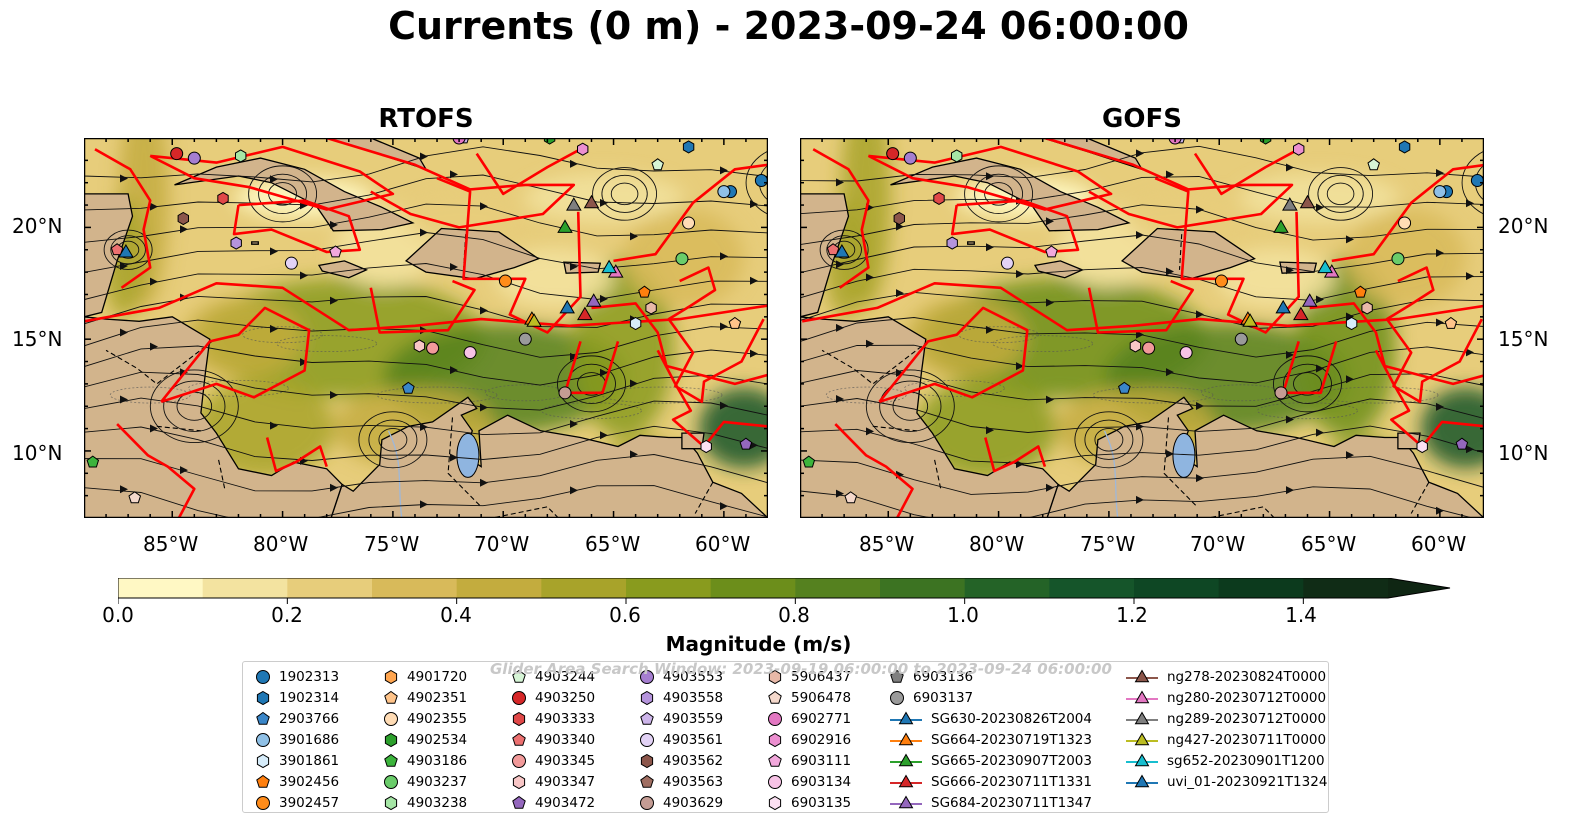  What do you see at coordinates (681, 802) in the screenshot?
I see `legend-item: 4903629` at bounding box center [681, 802].